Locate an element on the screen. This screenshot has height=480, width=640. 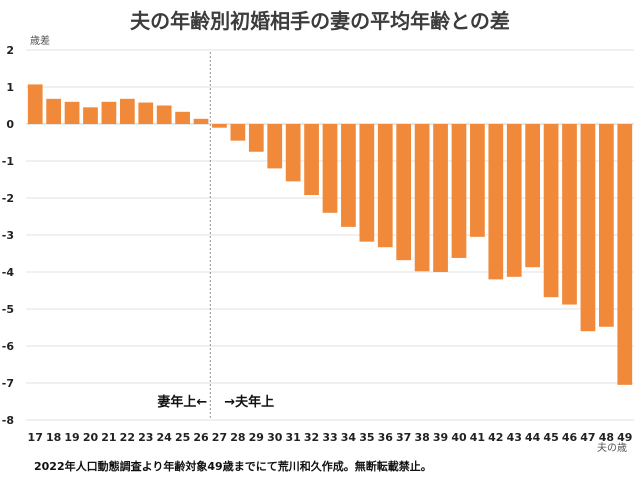
x-tick-label: 42 is located at coordinates (495, 437).